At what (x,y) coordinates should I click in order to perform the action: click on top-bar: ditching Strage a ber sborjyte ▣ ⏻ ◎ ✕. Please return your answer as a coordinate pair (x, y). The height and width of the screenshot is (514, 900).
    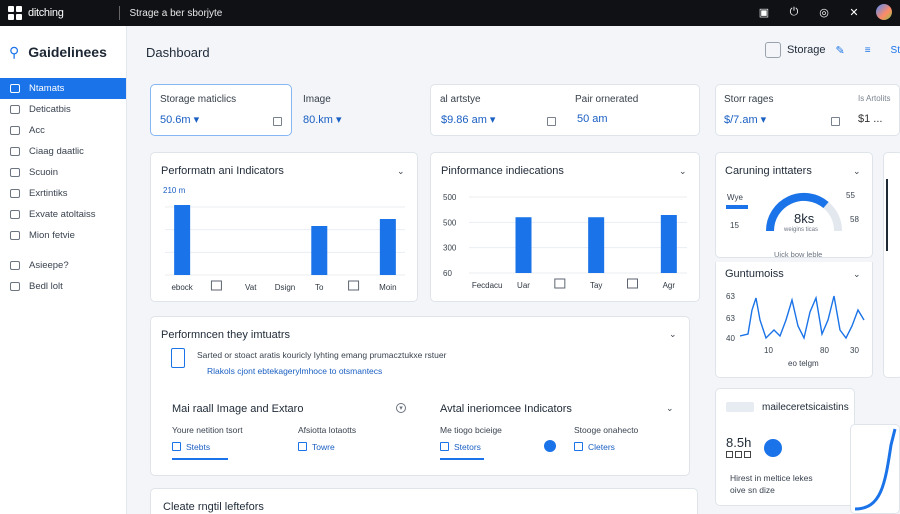
    Looking at the image, I should click on (450, 13).